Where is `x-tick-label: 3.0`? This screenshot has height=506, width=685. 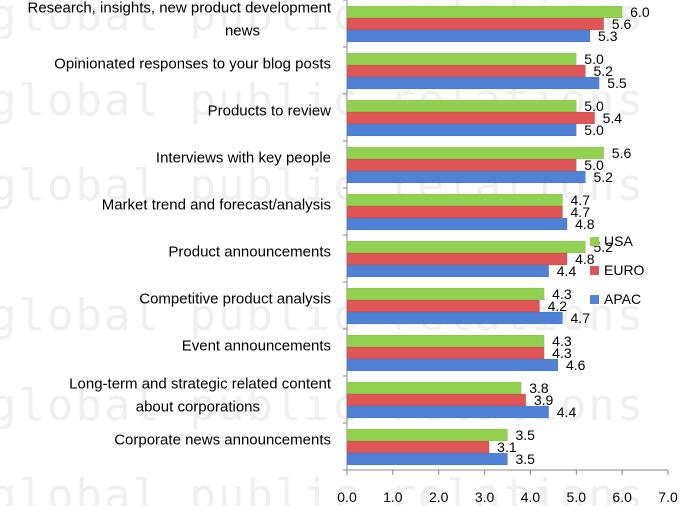 x-tick-label: 3.0 is located at coordinates (485, 497).